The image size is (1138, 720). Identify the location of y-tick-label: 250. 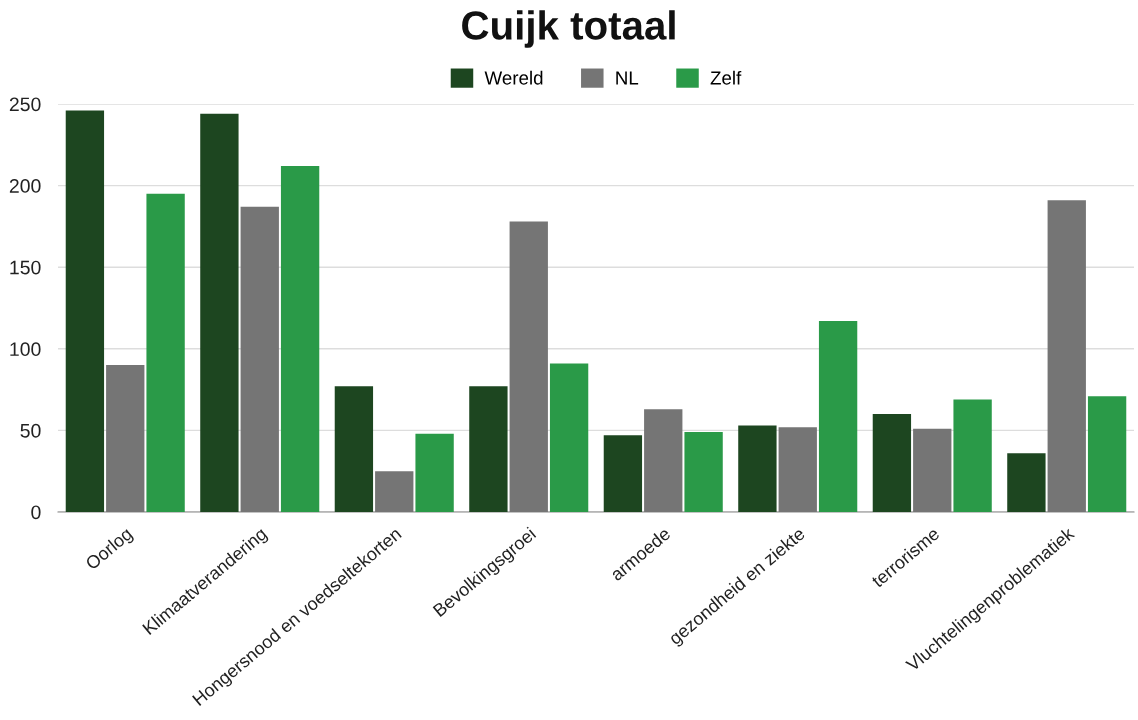
(25, 104).